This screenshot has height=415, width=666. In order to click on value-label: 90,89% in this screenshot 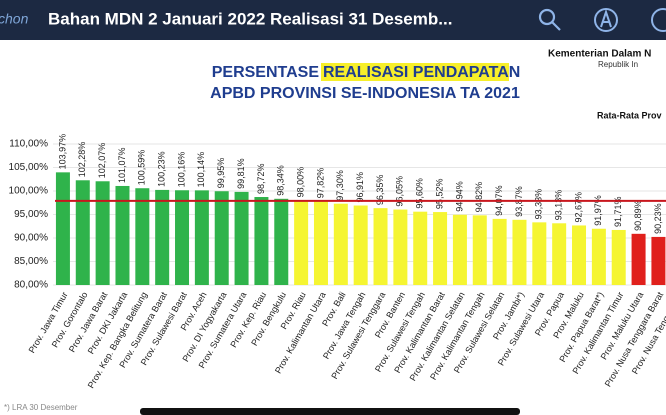, I will do `click(638, 215)`.